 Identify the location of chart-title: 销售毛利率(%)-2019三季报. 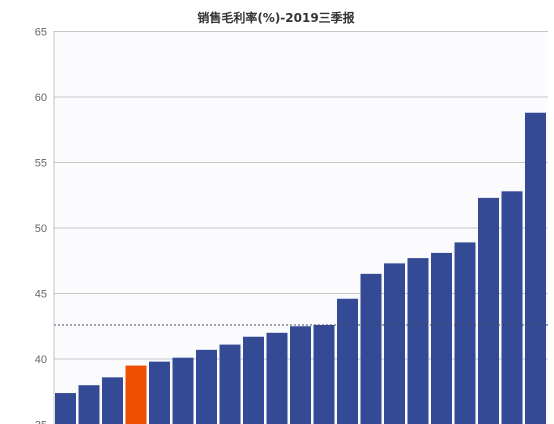
(275, 17).